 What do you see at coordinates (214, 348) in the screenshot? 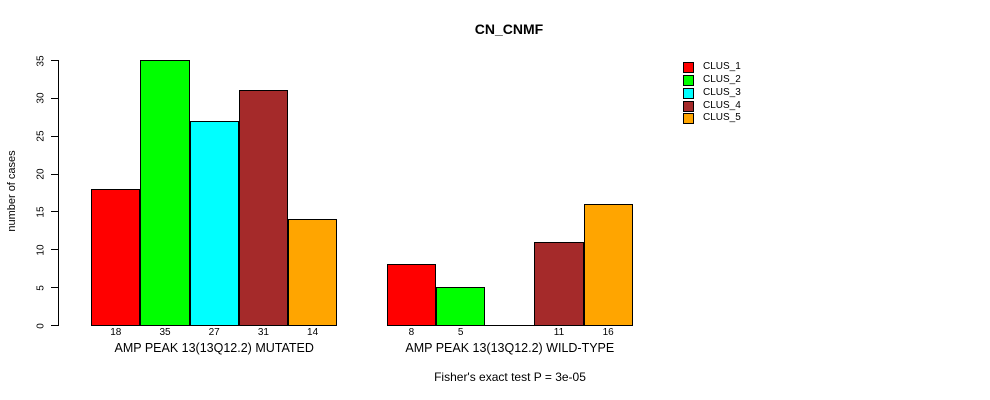
I see `group-label: AMP PEAK 13(13Q12.2) MUTATED` at bounding box center [214, 348].